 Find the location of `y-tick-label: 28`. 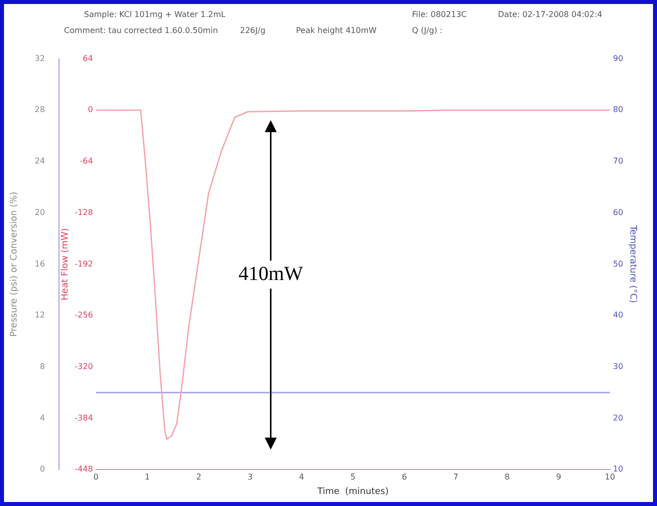

y-tick-label: 28 is located at coordinates (39, 109).